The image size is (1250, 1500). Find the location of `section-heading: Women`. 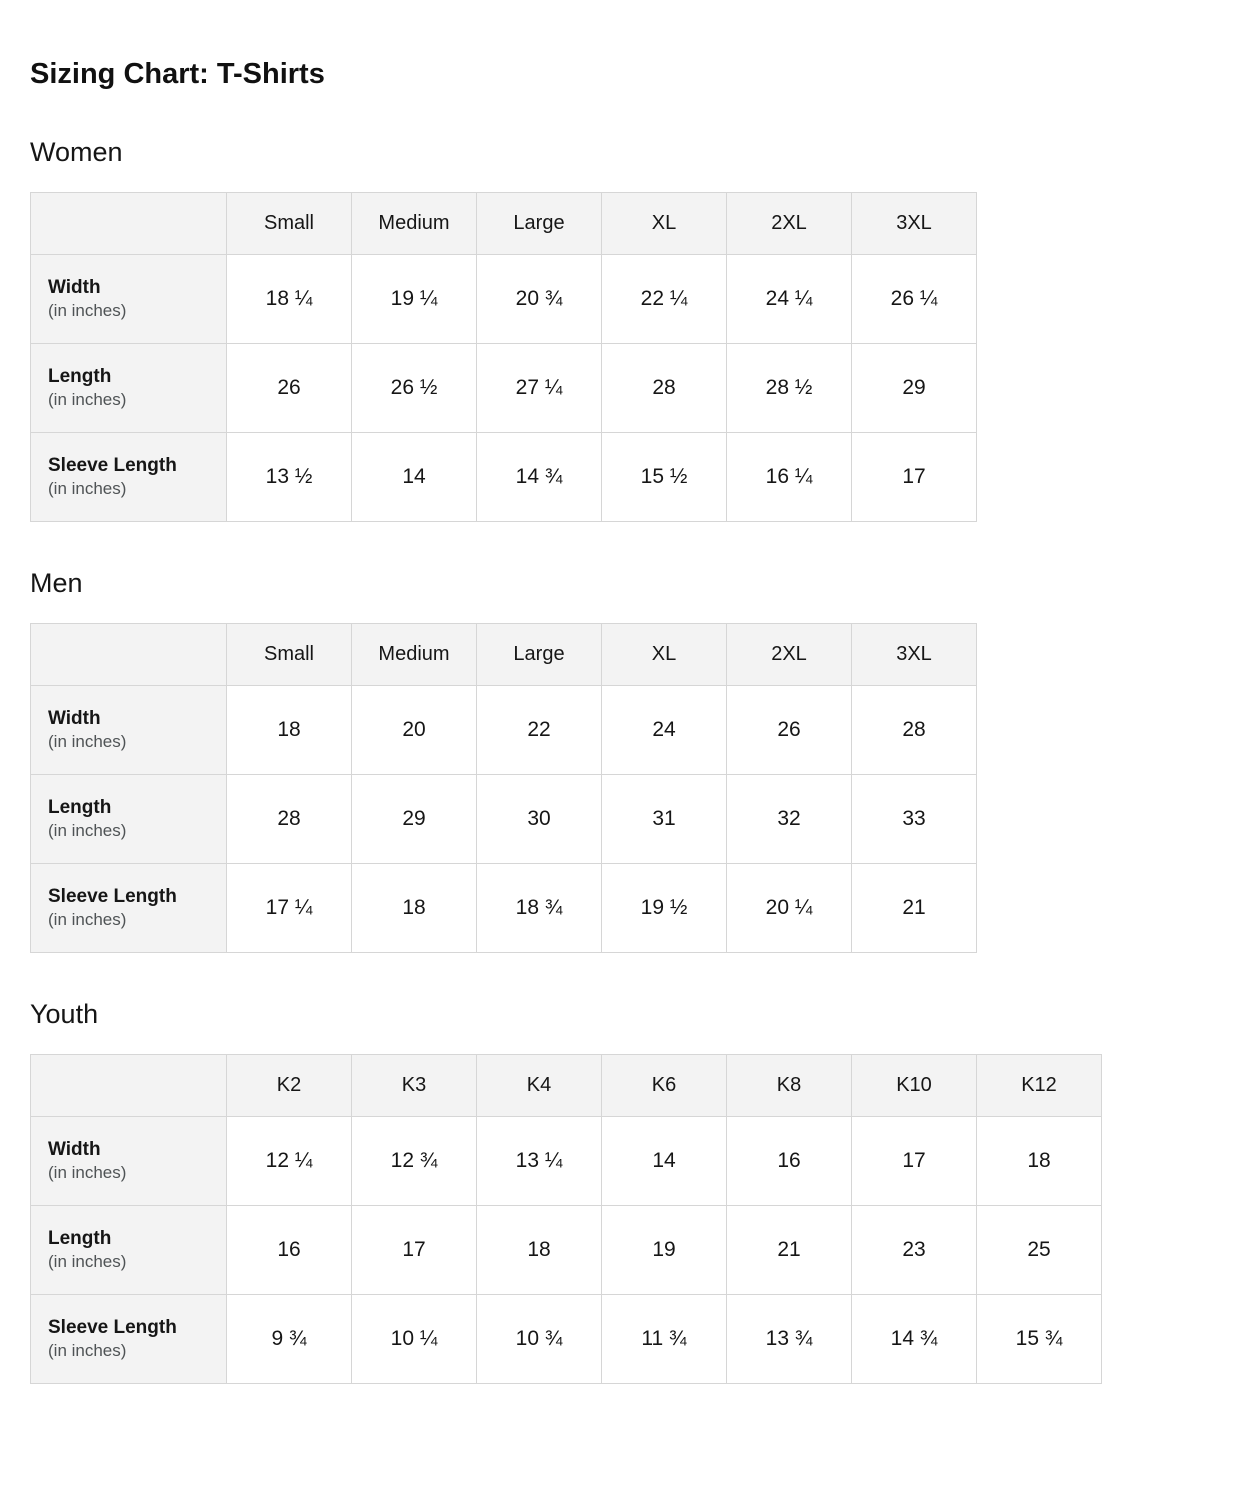

section-heading: Women is located at coordinates (76, 152).